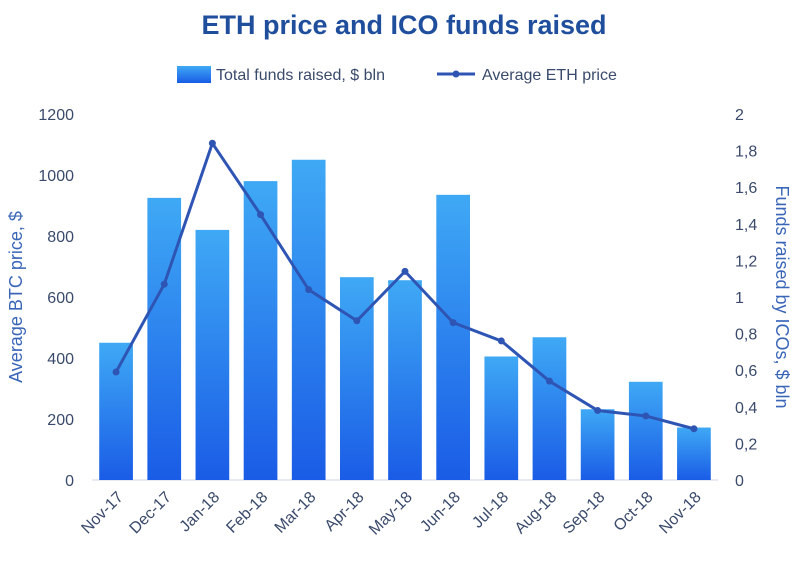 This screenshot has height=573, width=809. Describe the element at coordinates (56, 115) in the screenshot. I see `y-left-tick-label: 1200` at that location.